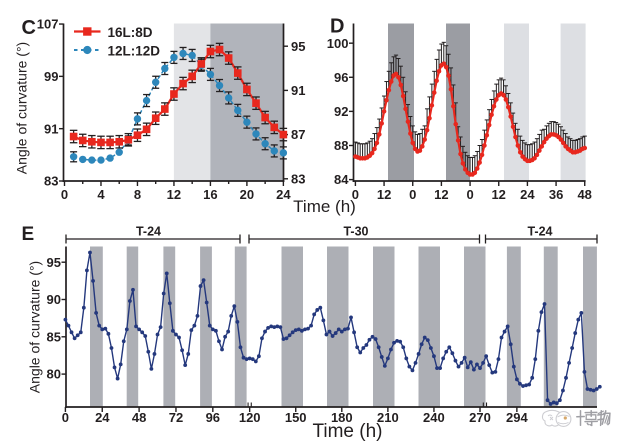 This screenshot has width=626, height=446. What do you see at coordinates (28, 234) in the screenshot?
I see `svg-text: E` at bounding box center [28, 234].